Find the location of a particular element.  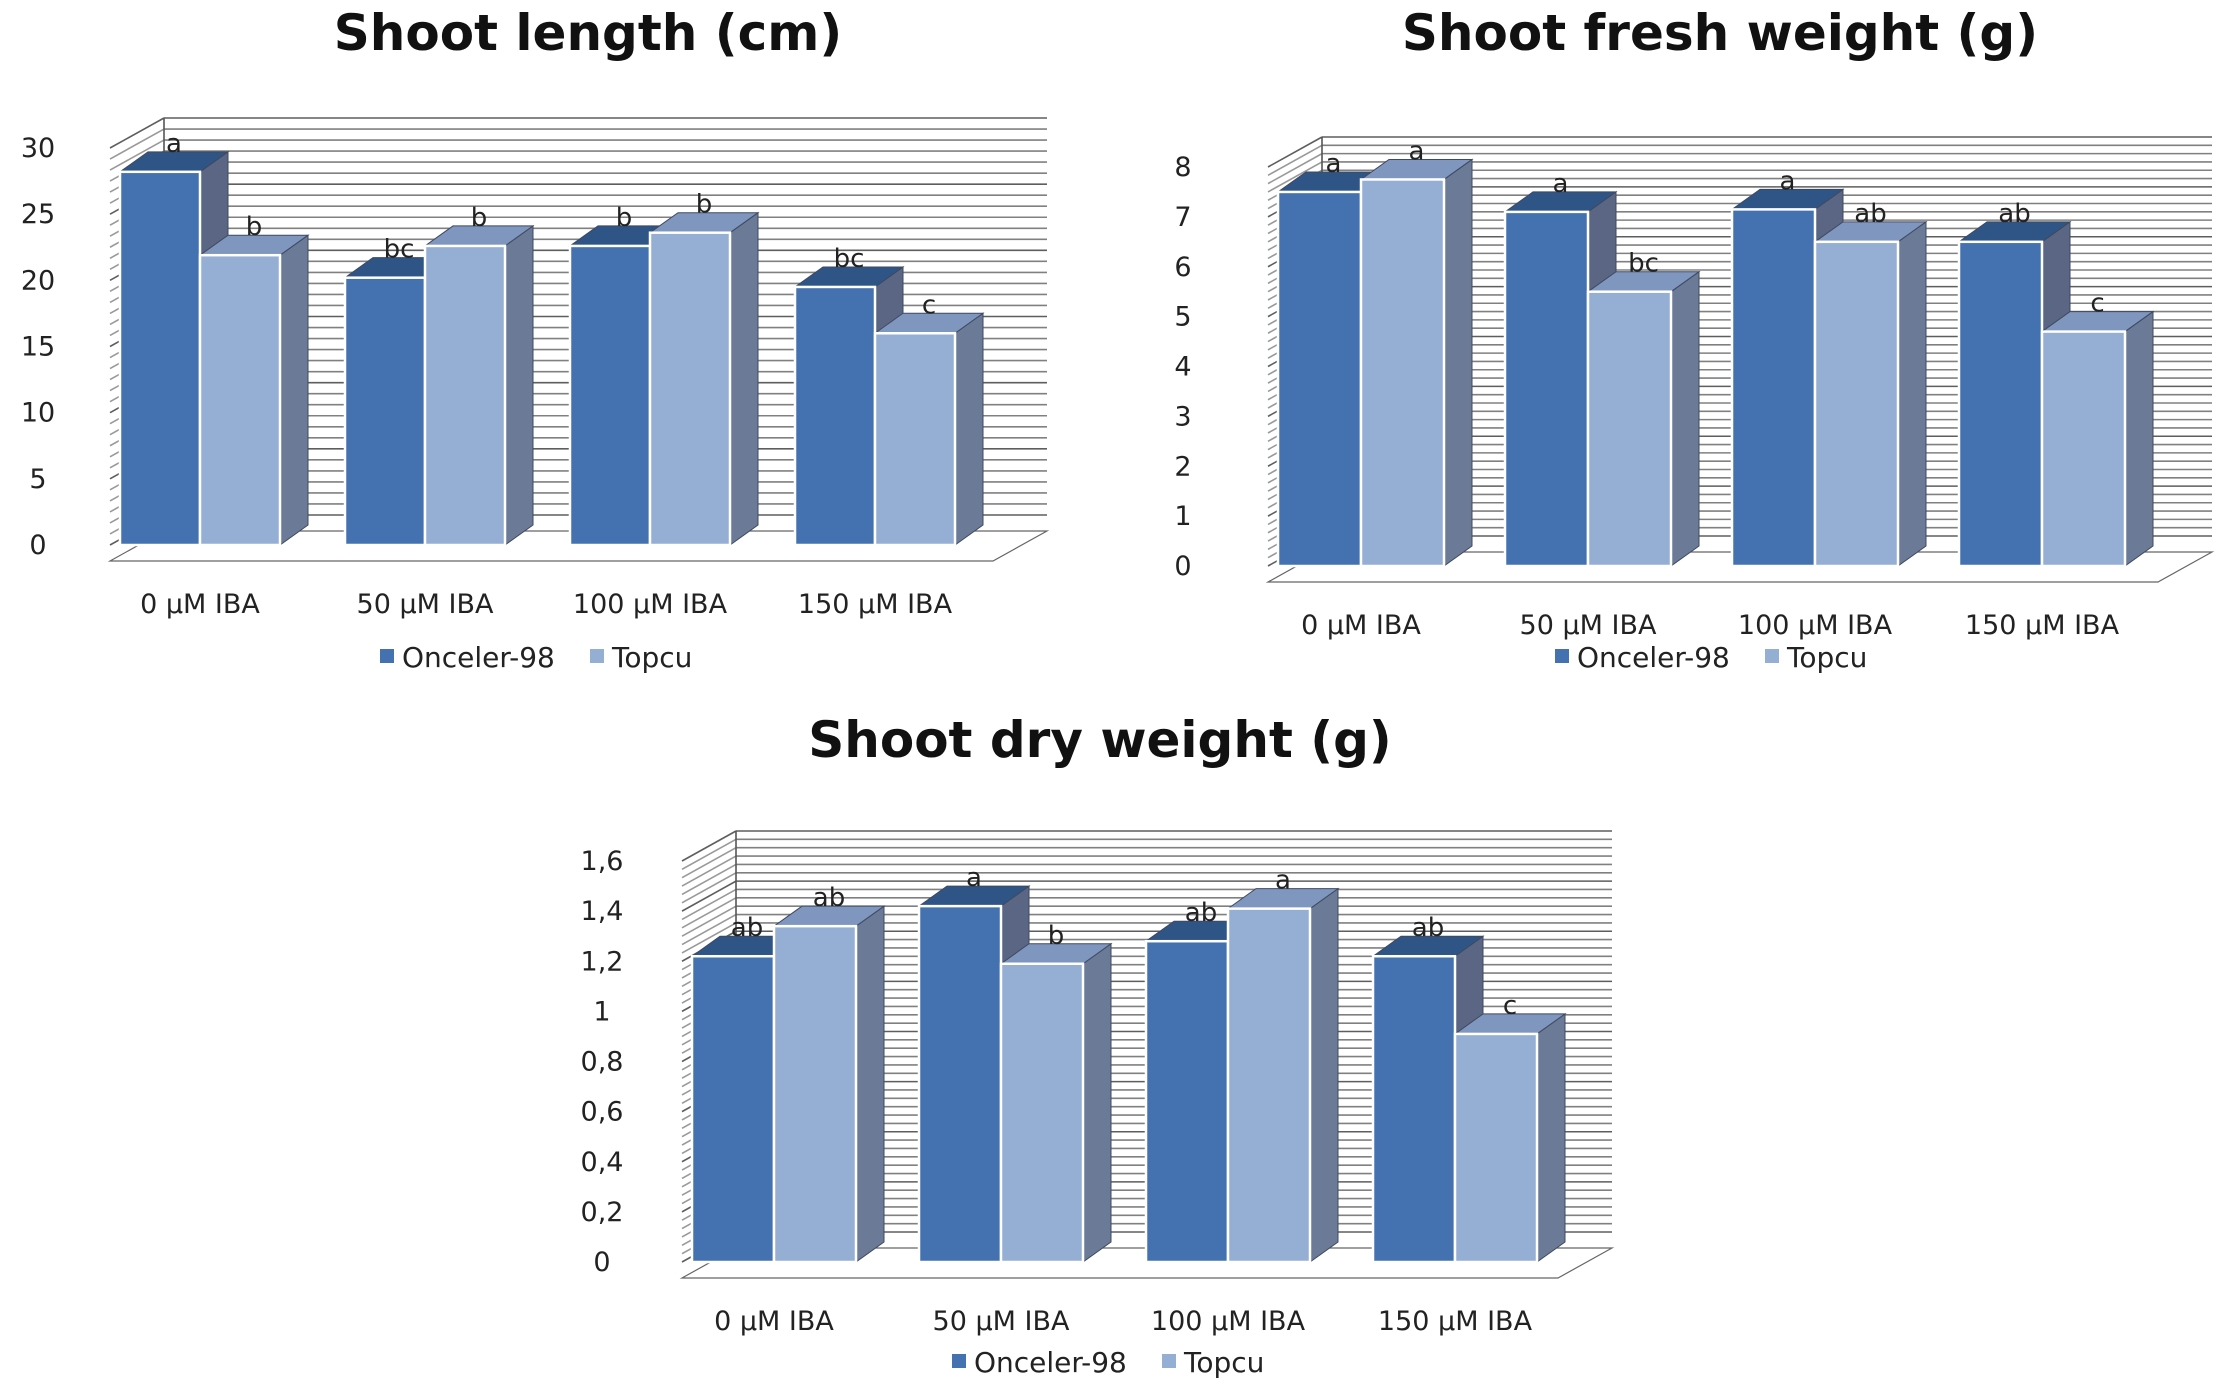

chart-title: Shoot dry weight (g) is located at coordinates (1100, 740).